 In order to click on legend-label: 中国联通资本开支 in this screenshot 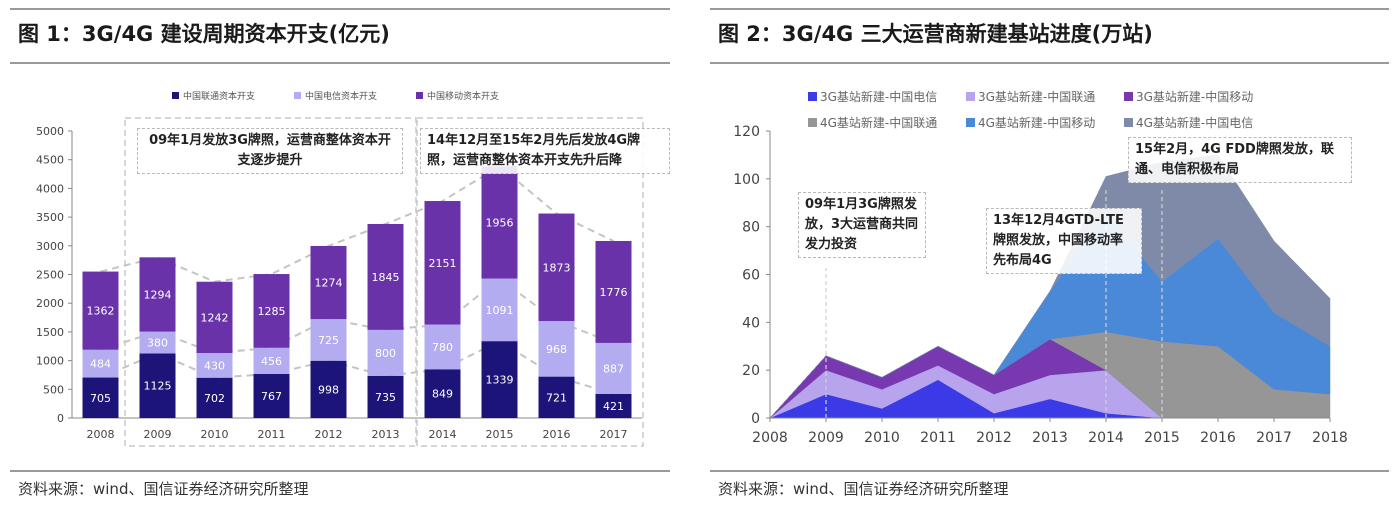, I will do `click(219, 96)`.